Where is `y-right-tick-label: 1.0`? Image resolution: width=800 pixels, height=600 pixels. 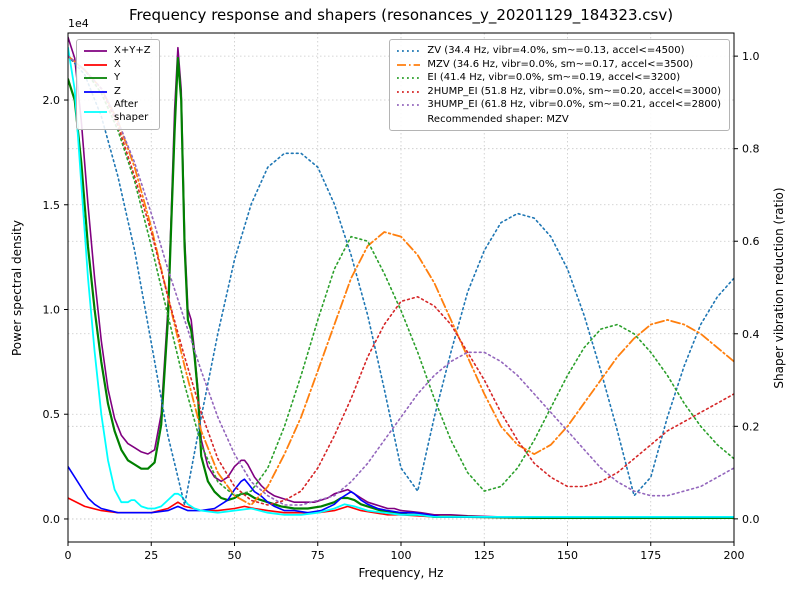
y-right-tick-label: 1.0 is located at coordinates (751, 56).